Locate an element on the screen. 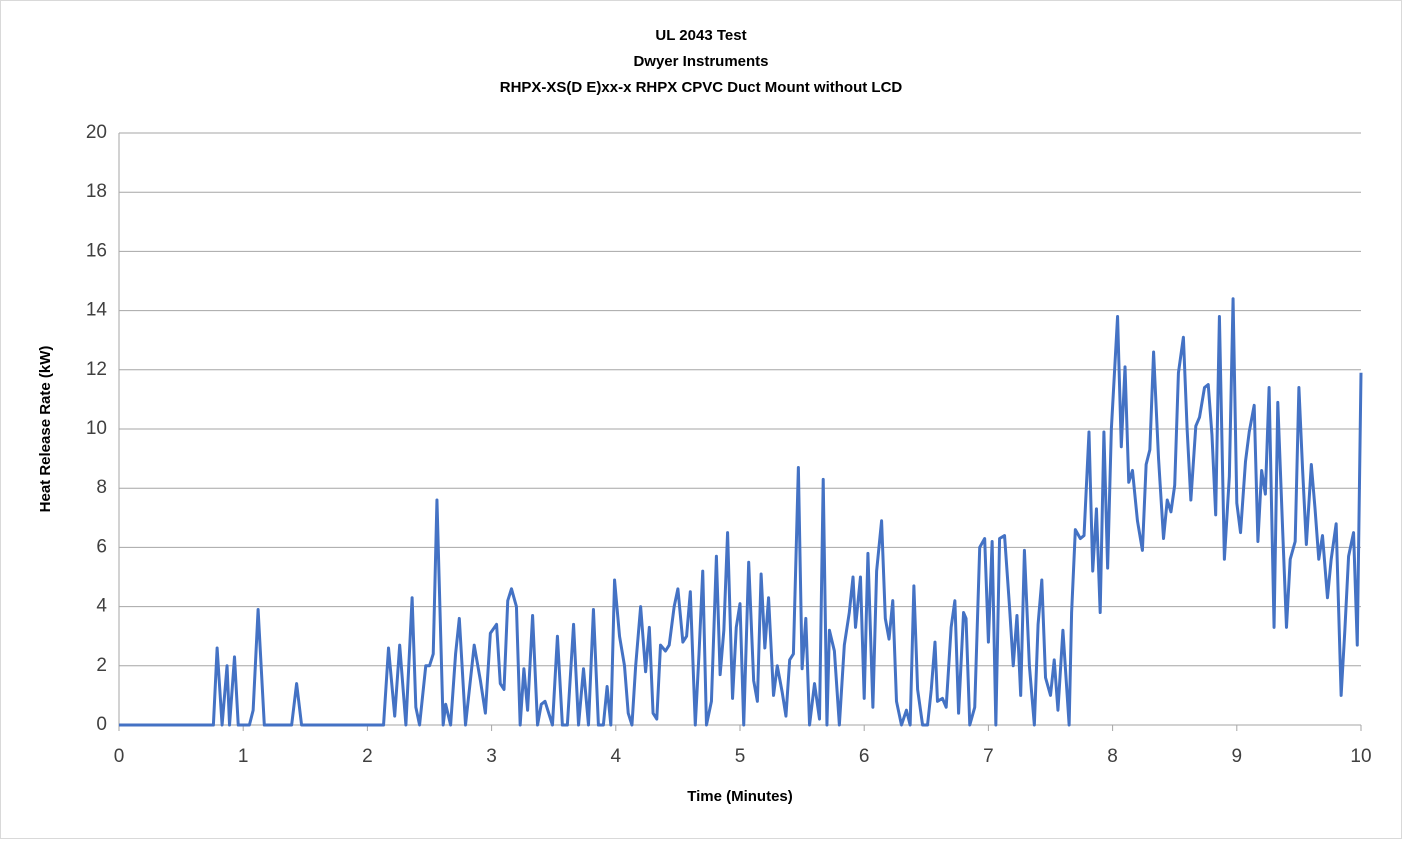  y-tick-label: 14 is located at coordinates (97, 310).